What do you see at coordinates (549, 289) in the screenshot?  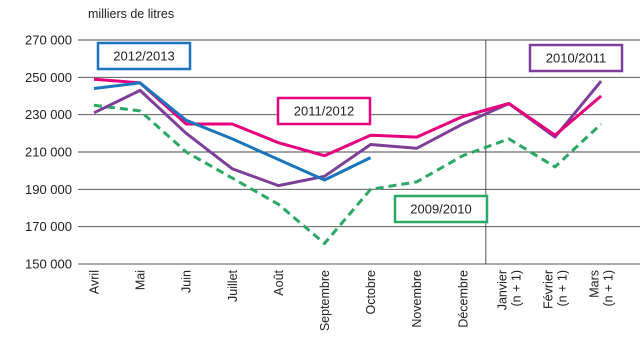 I see `x-tick-text: Février` at bounding box center [549, 289].